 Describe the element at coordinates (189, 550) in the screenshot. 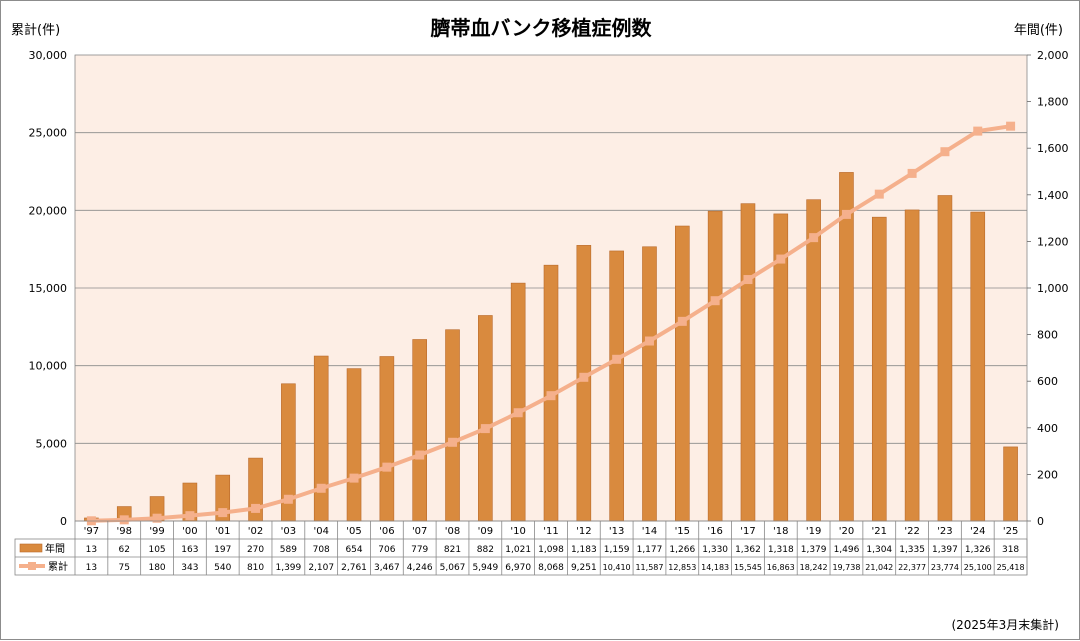

I see `table-cell-annual: 163` at that location.